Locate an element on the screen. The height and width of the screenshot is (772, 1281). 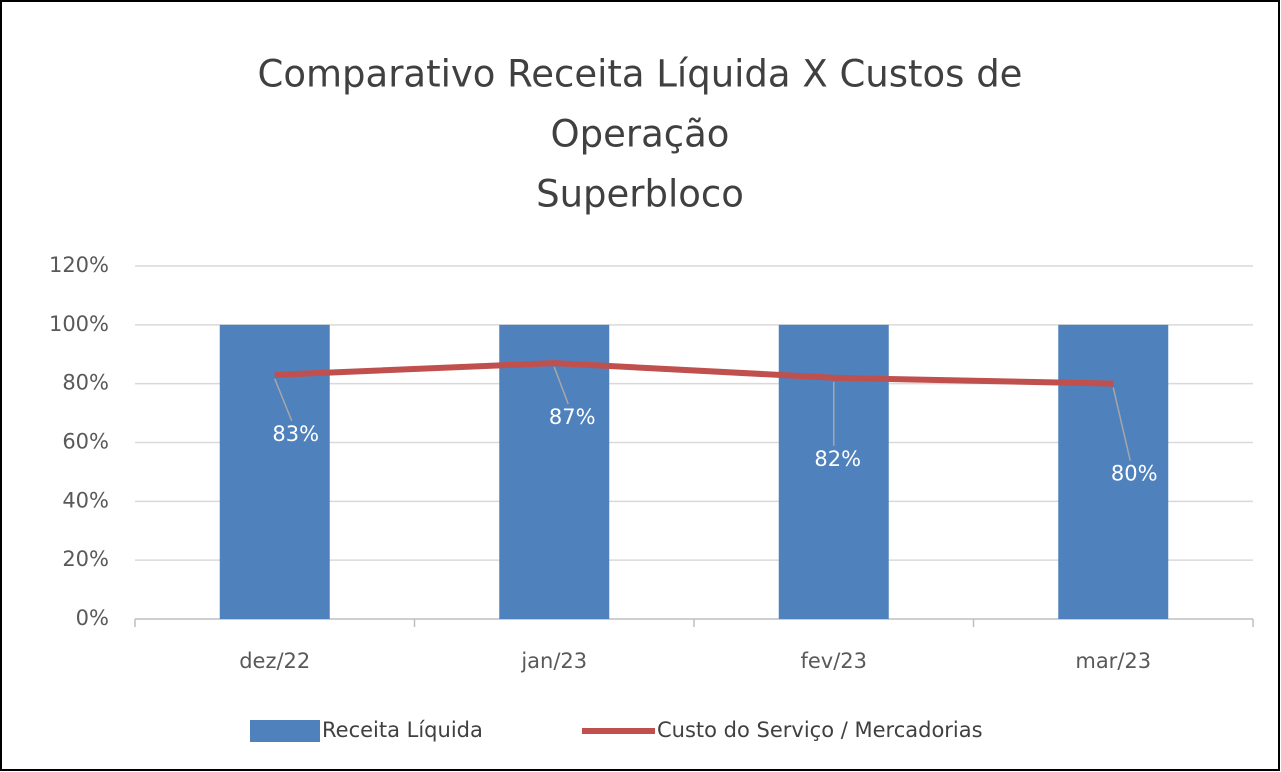
x-tick-label: fev/23 is located at coordinates (833, 661).